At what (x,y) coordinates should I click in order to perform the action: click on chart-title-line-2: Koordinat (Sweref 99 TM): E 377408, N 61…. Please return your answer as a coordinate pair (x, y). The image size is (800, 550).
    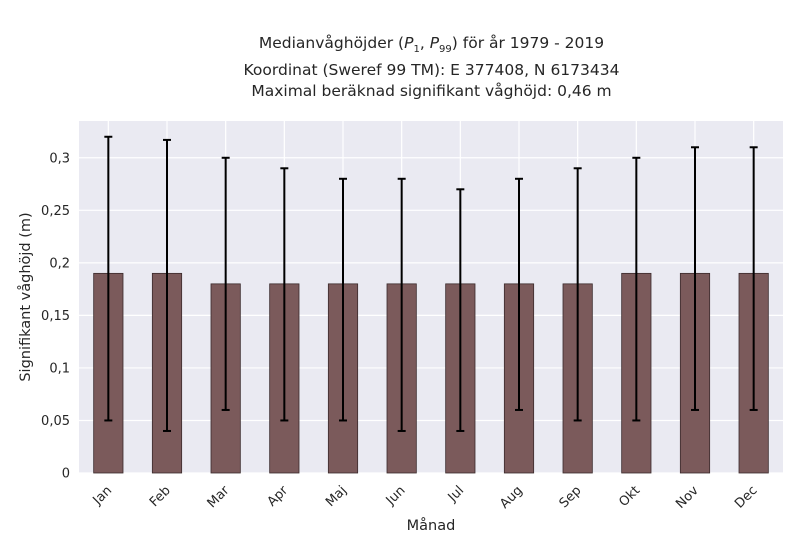
    Looking at the image, I should click on (431, 70).